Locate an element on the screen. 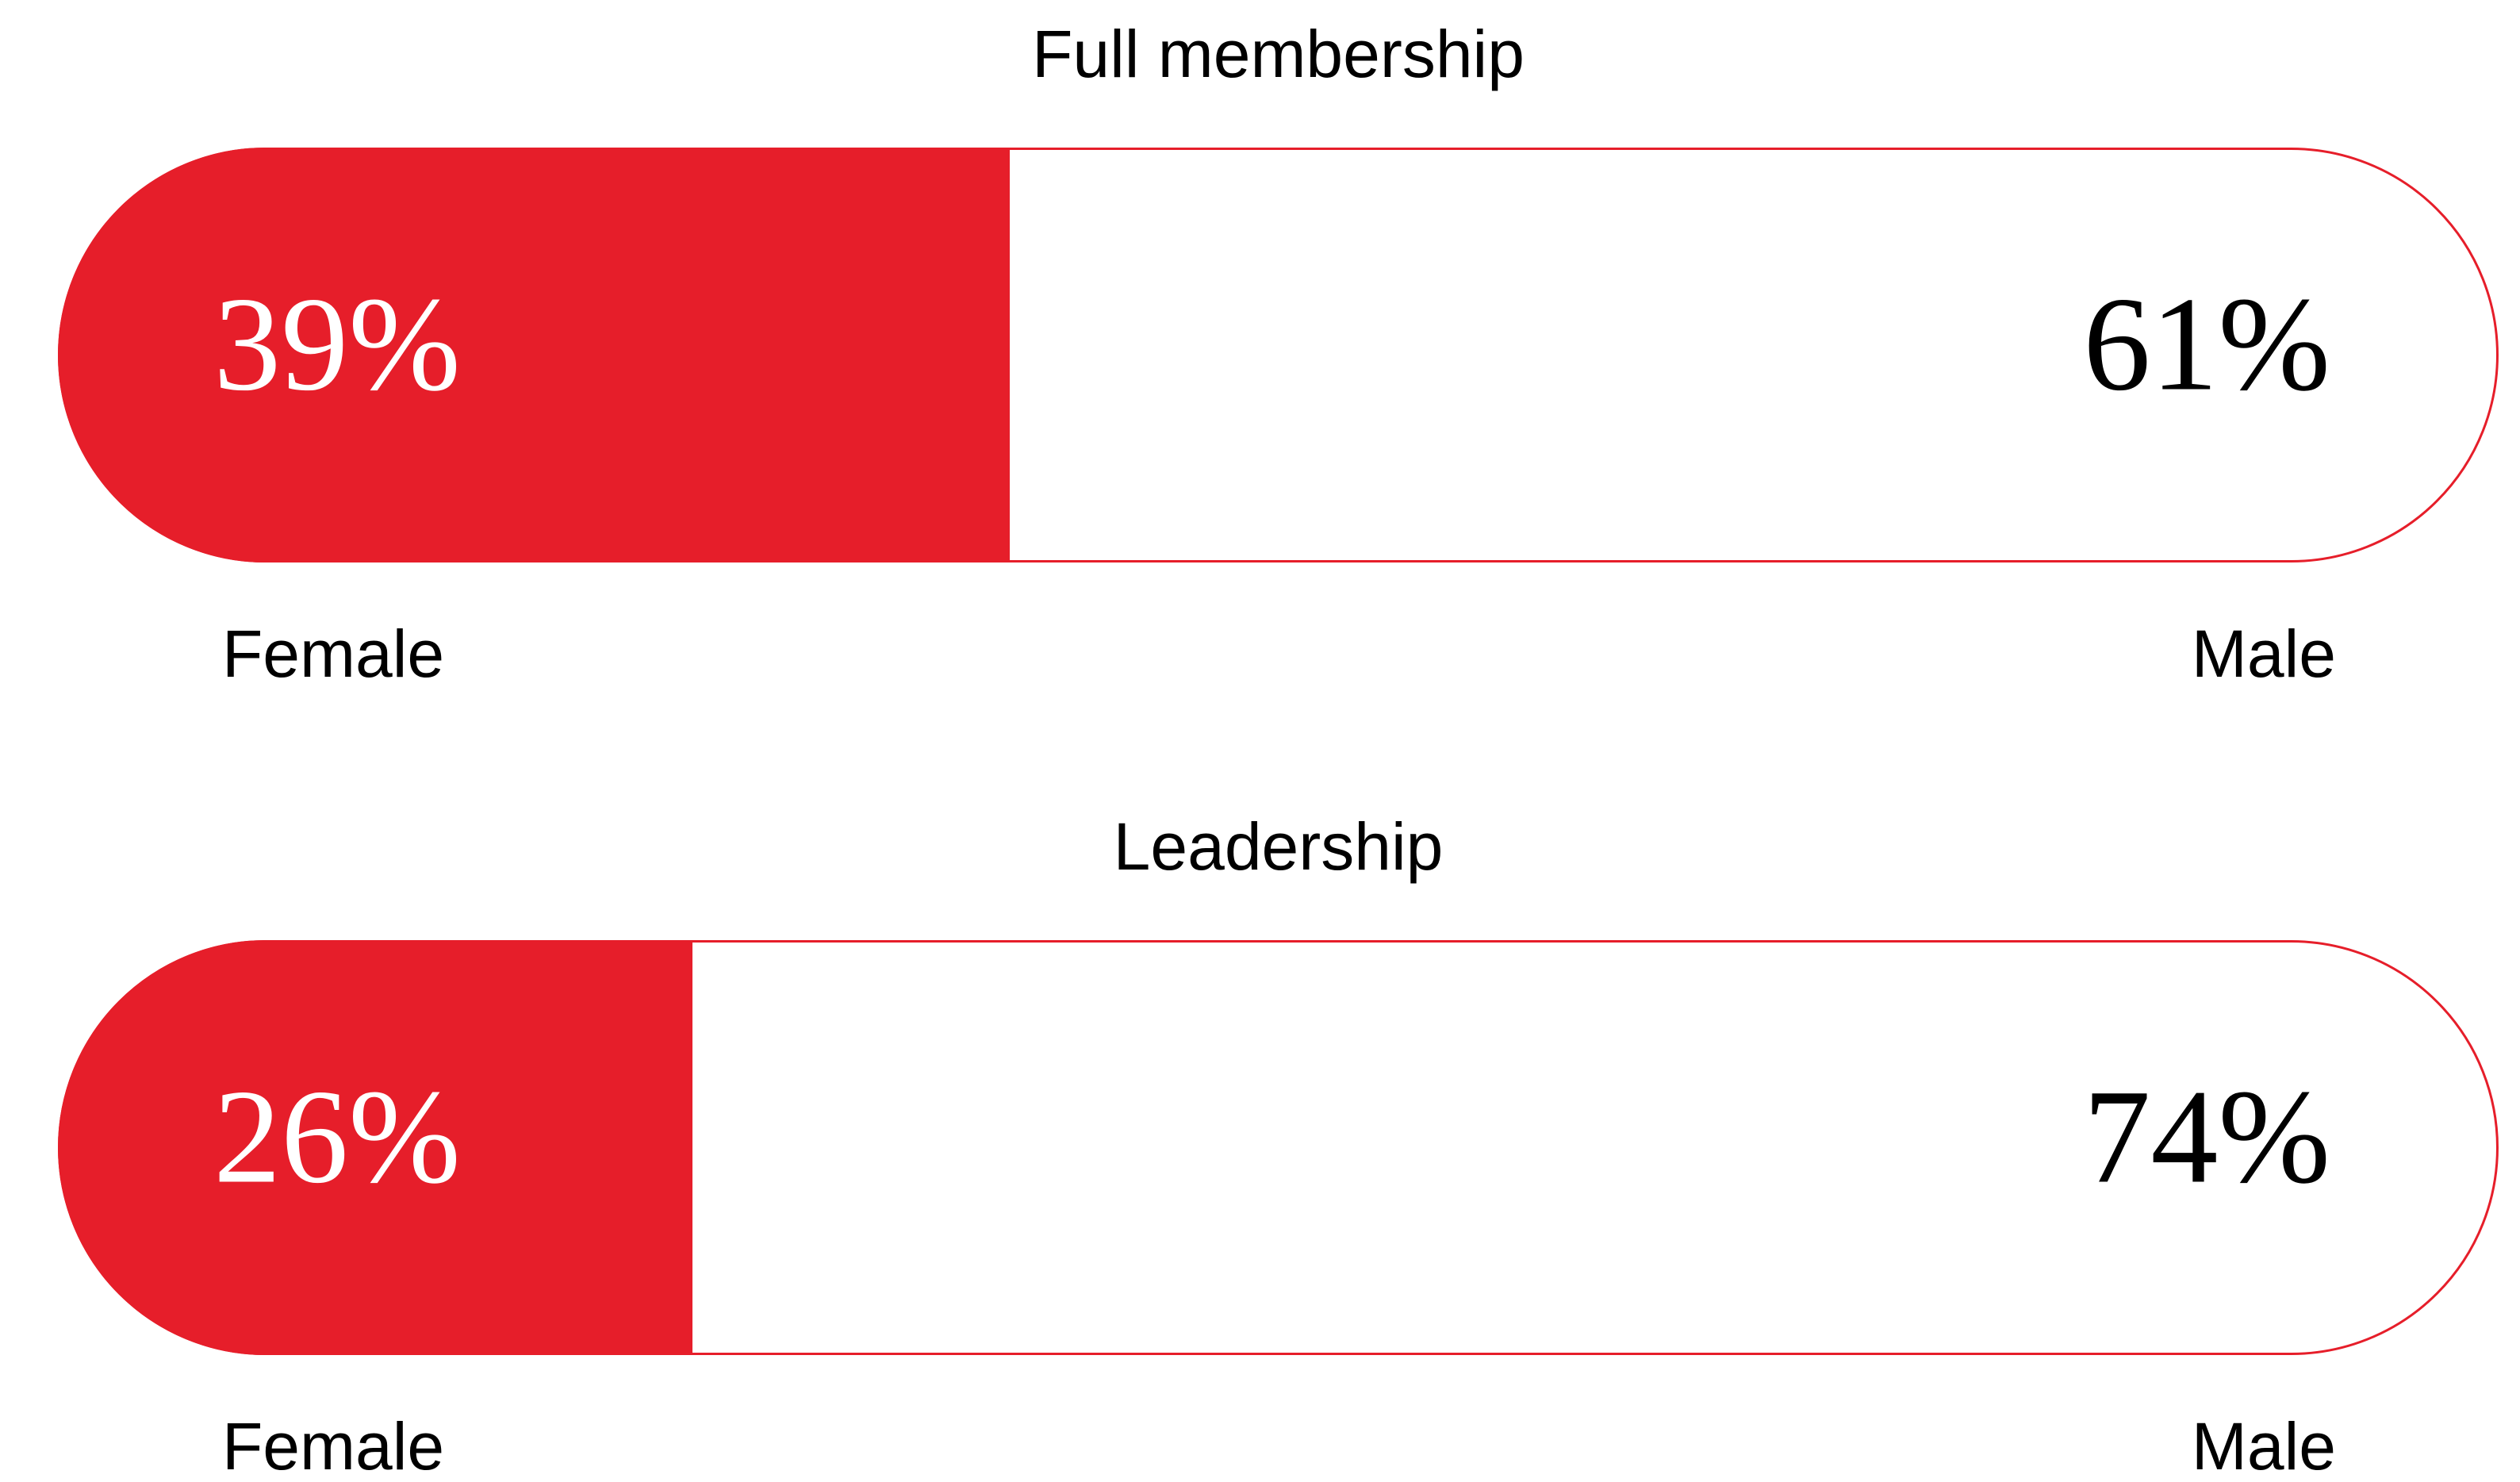 Image resolution: width=2520 pixels, height=1482 pixels. value-label: 39% is located at coordinates (337, 344).